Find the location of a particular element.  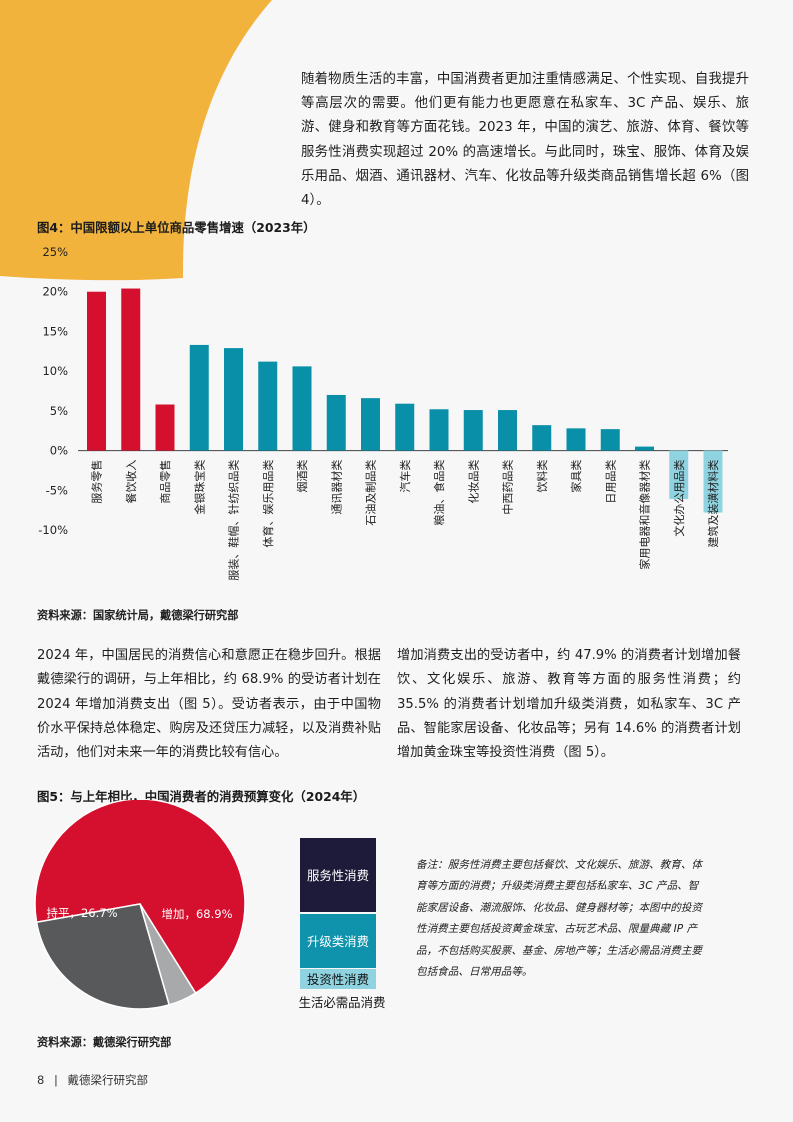

legend-service-label: 服务性消费 is located at coordinates (338, 875).